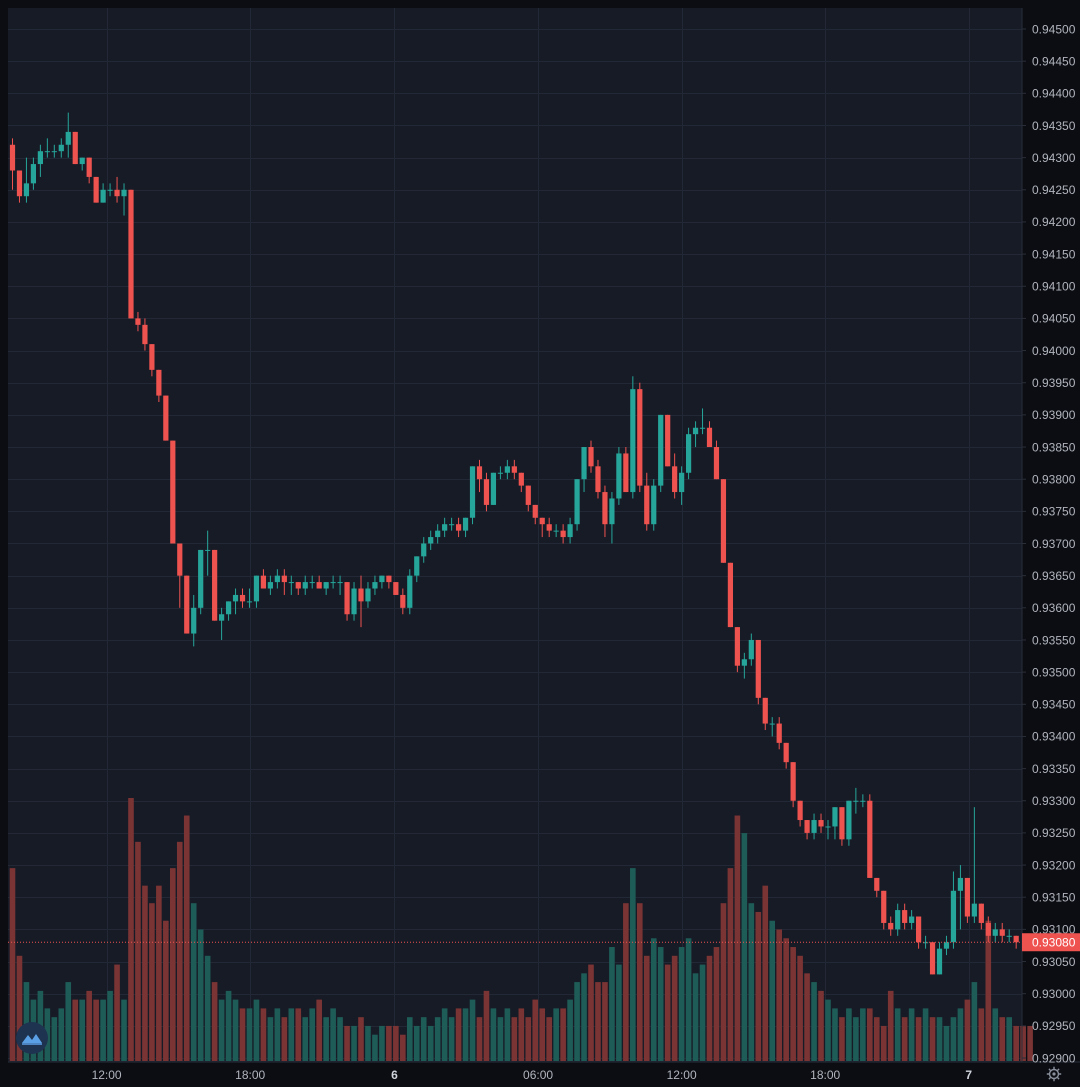 Image resolution: width=1080 pixels, height=1087 pixels. What do you see at coordinates (1054, 994) in the screenshot?
I see `y-tick-label: 0.93000` at bounding box center [1054, 994].